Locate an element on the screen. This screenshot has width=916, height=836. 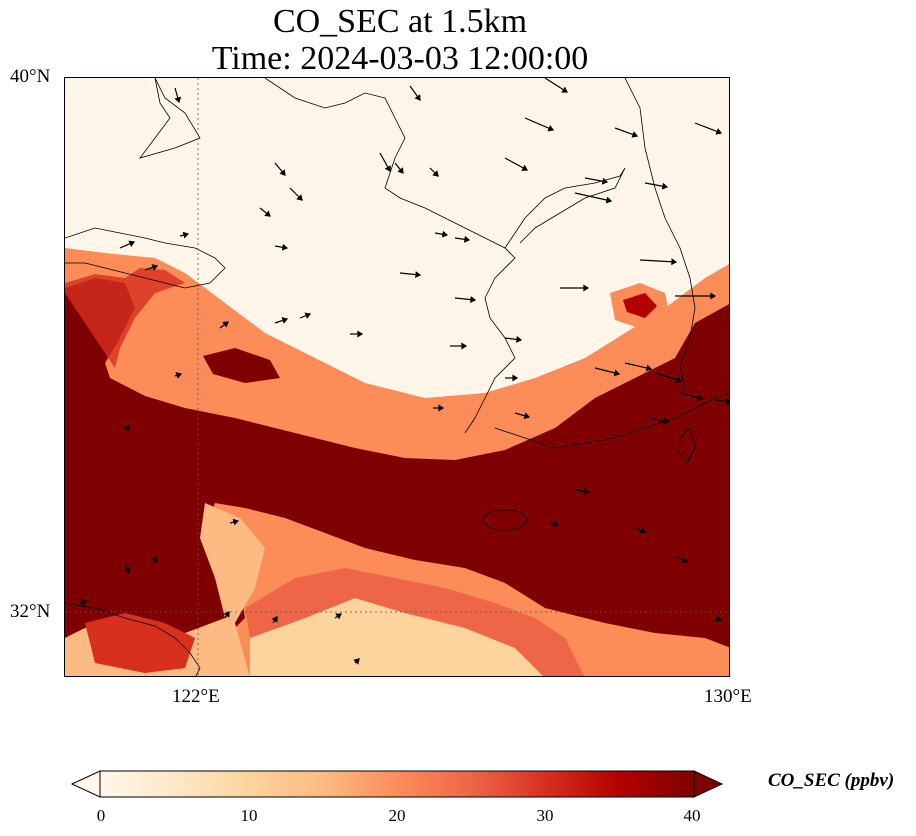
colorbar-extend-high is located at coordinates (708, 784).